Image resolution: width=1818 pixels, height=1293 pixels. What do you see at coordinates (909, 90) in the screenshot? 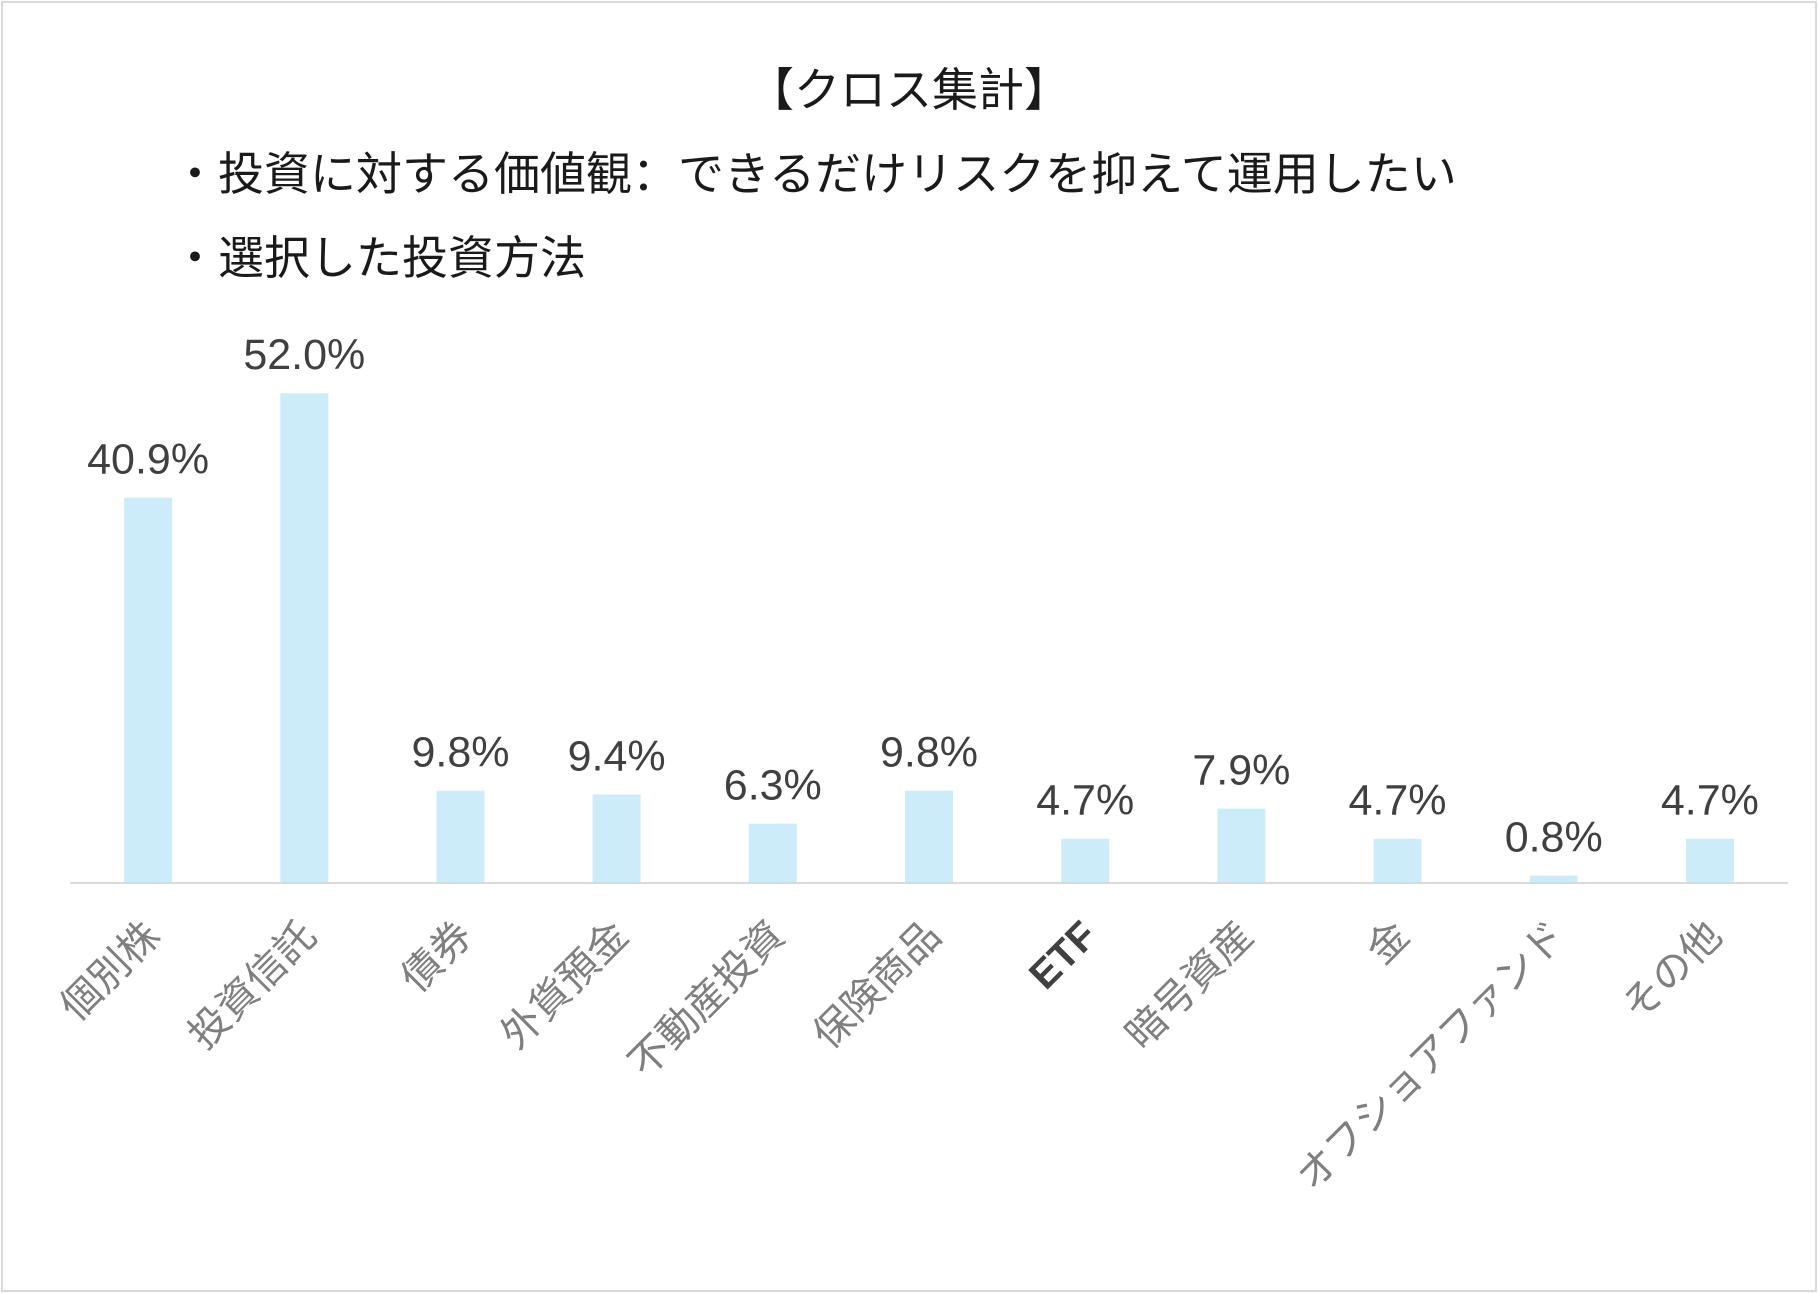
I see `chart-title: 【クロス集計】` at bounding box center [909, 90].